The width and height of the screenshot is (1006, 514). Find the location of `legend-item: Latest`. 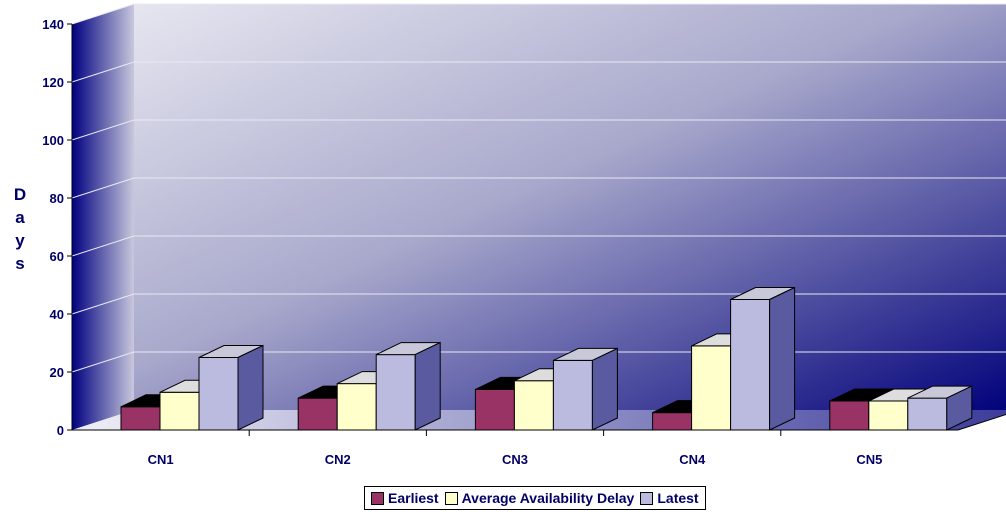

legend-item: Latest is located at coordinates (669, 498).